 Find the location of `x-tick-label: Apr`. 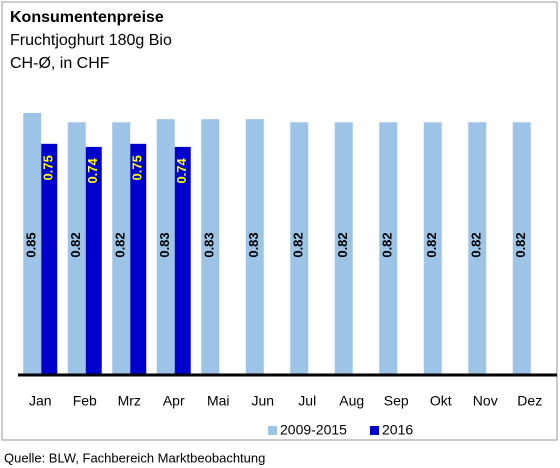

x-tick-label: Apr is located at coordinates (174, 401).